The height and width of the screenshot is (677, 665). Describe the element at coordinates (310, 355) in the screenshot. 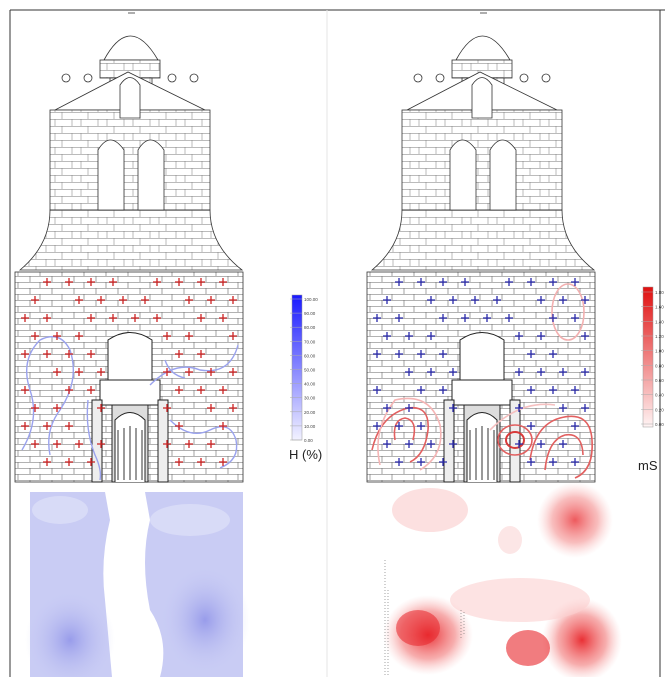

I see `humidity-legend-tick-label: 60.00` at that location.